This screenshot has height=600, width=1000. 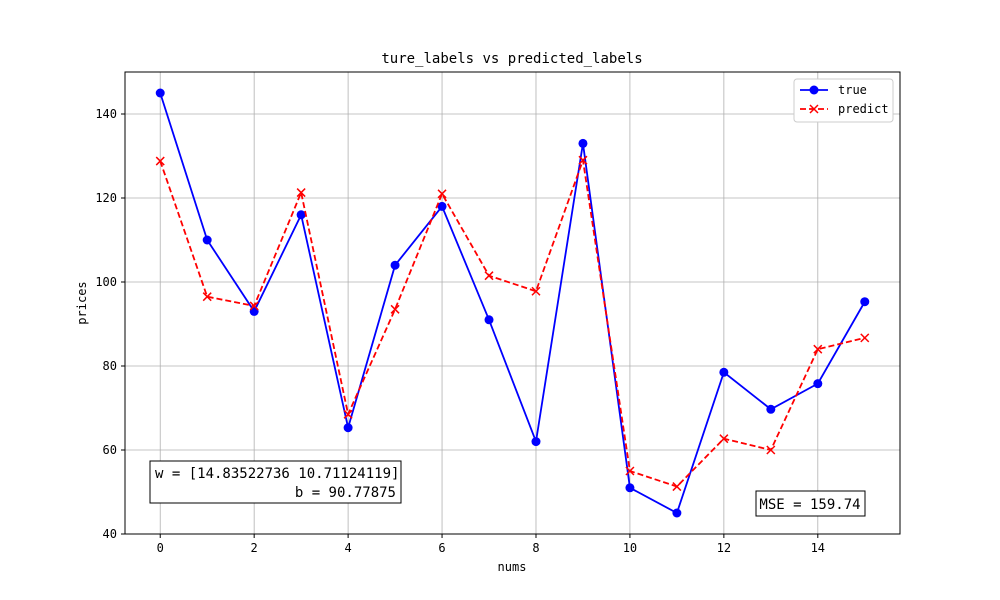 I want to click on params-b-text: b = 90.77875, so click(x=345, y=493).